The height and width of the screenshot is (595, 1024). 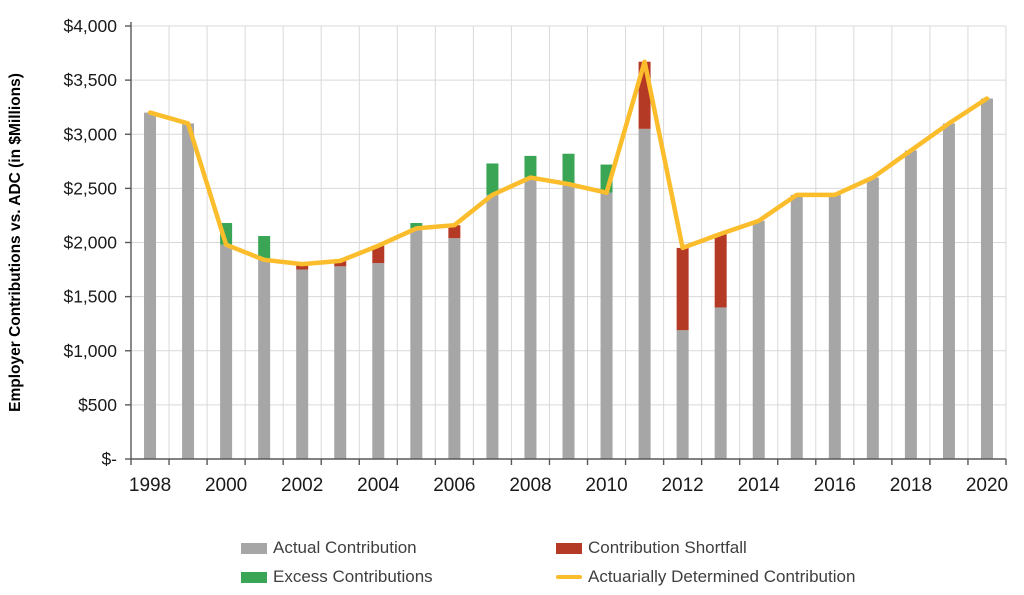 I want to click on bar-actual-2009, so click(x=568, y=322).